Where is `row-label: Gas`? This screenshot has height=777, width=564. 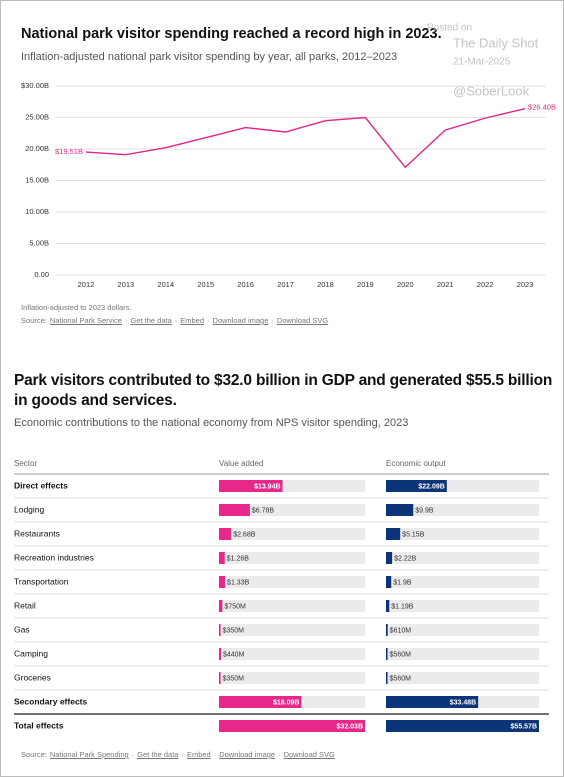 row-label: Gas is located at coordinates (22, 629).